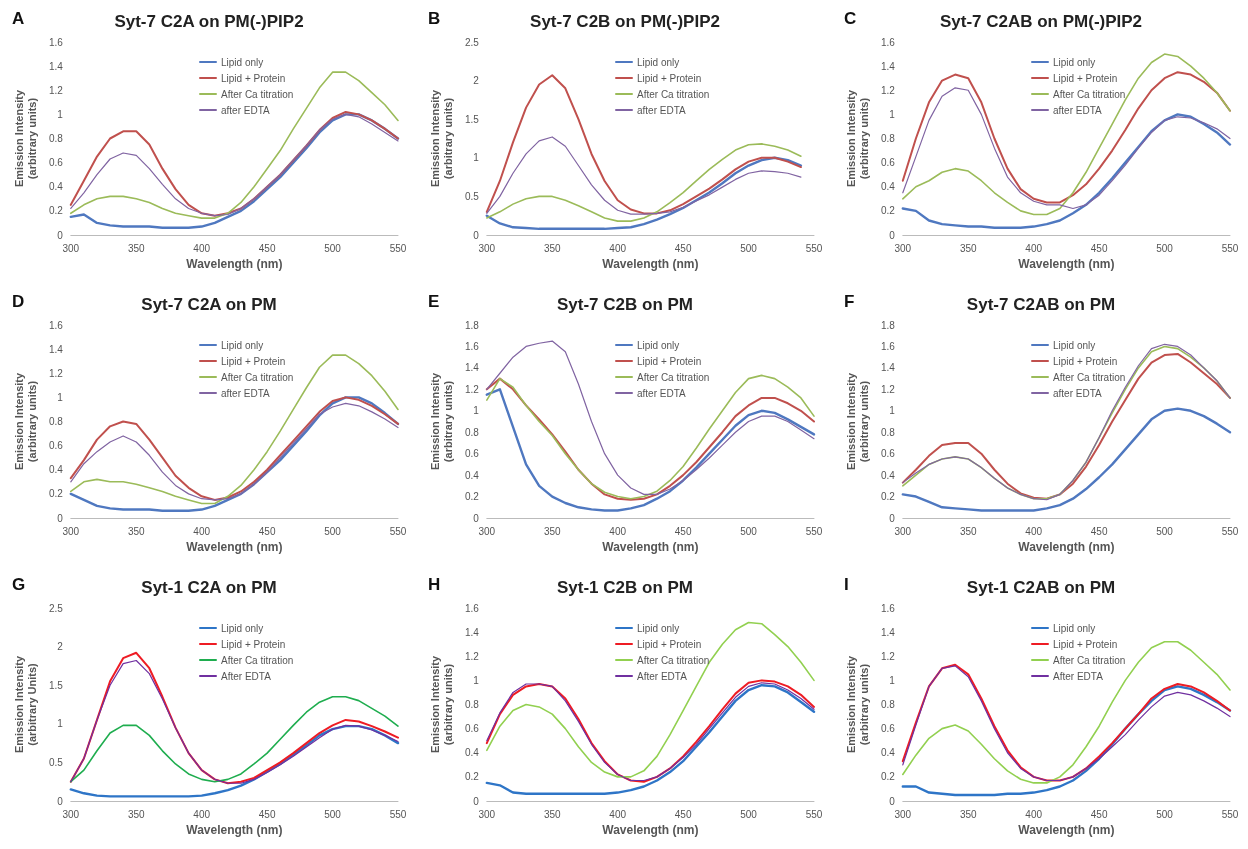 The image size is (1248, 849). What do you see at coordinates (472, 325) in the screenshot?
I see `y-tick-label: 1.8` at bounding box center [472, 325].